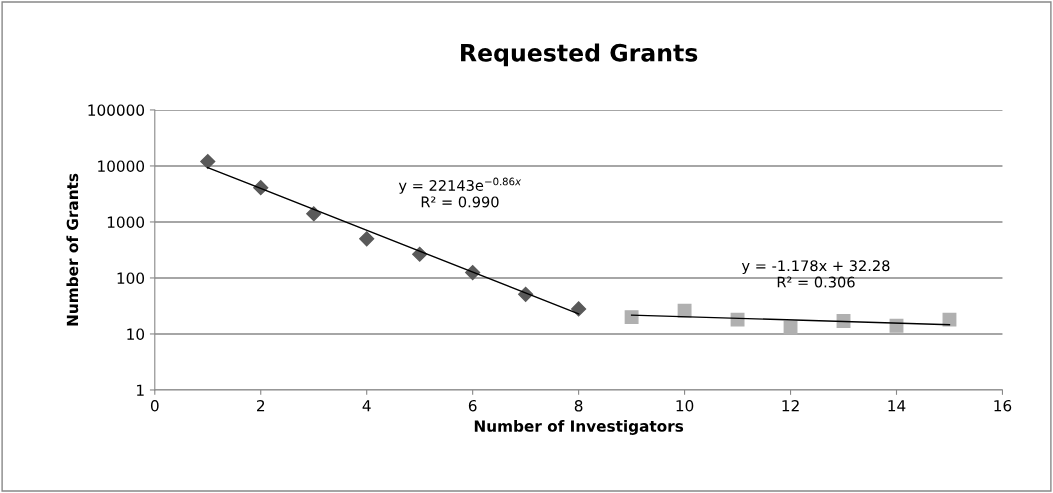  What do you see at coordinates (815, 274) in the screenshot?
I see `annotation: y = -1.178x + 32.28 R² = 0.306` at bounding box center [815, 274].